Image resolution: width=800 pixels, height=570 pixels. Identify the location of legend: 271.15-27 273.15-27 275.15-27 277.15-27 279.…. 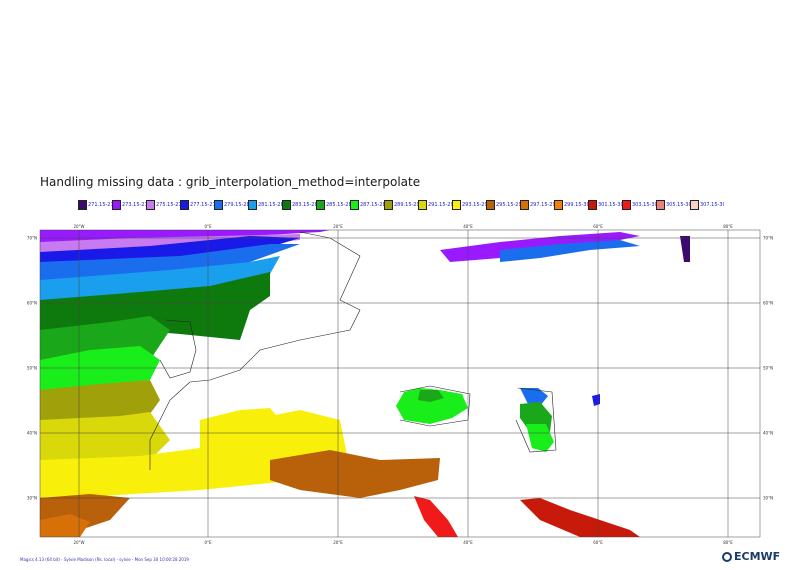
(401, 205).